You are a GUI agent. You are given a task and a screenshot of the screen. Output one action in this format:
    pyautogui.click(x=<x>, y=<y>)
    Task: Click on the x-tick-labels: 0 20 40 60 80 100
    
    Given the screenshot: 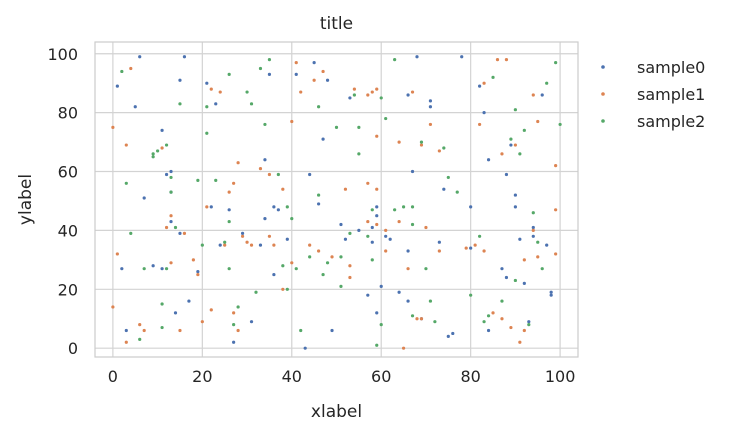 What is the action you would take?
    pyautogui.click(x=342, y=376)
    